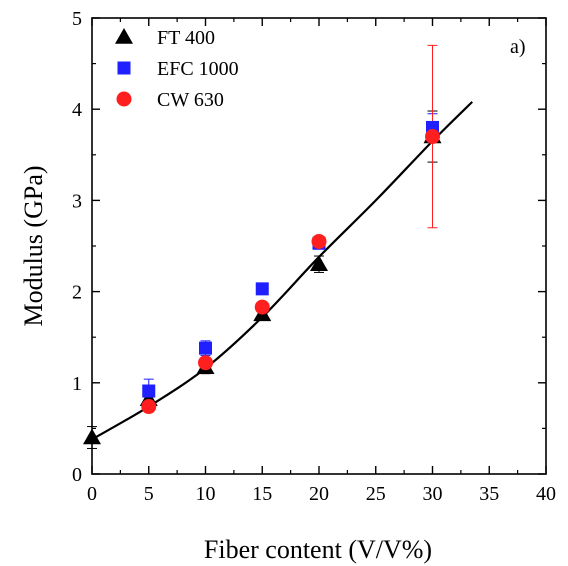  Describe the element at coordinates (33, 245) in the screenshot. I see `y-axis-label: Modulus (GPa)` at that location.